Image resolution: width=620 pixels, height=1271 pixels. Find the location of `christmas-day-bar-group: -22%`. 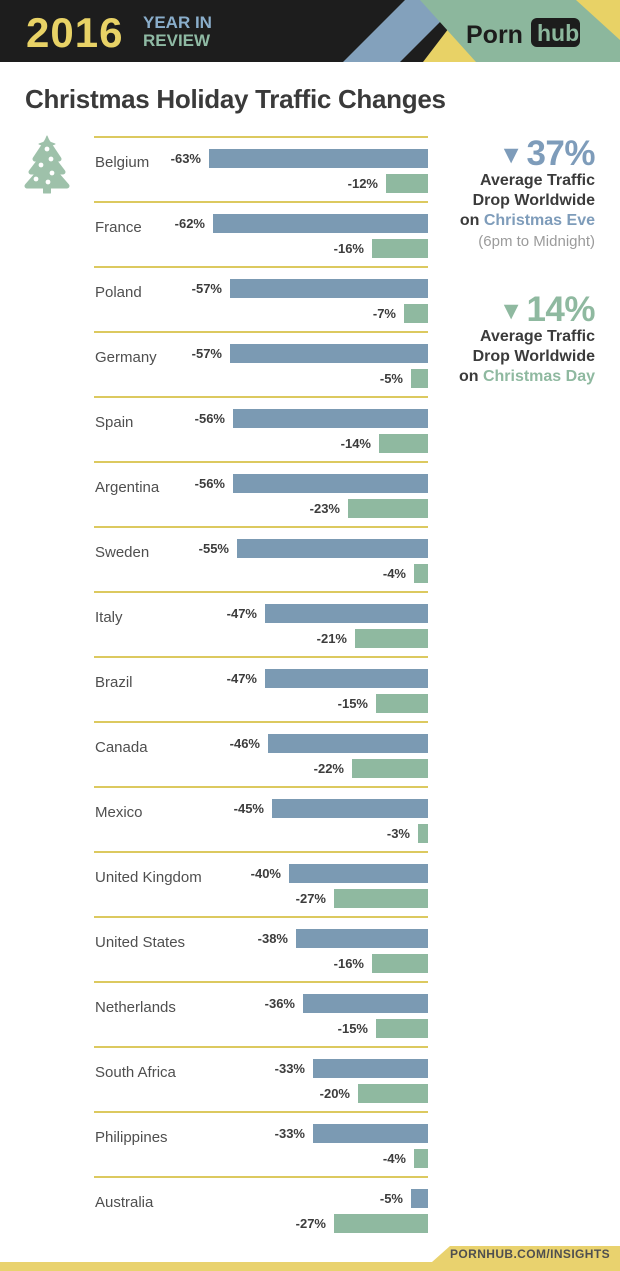

christmas-day-bar-group: -22% is located at coordinates (371, 768).